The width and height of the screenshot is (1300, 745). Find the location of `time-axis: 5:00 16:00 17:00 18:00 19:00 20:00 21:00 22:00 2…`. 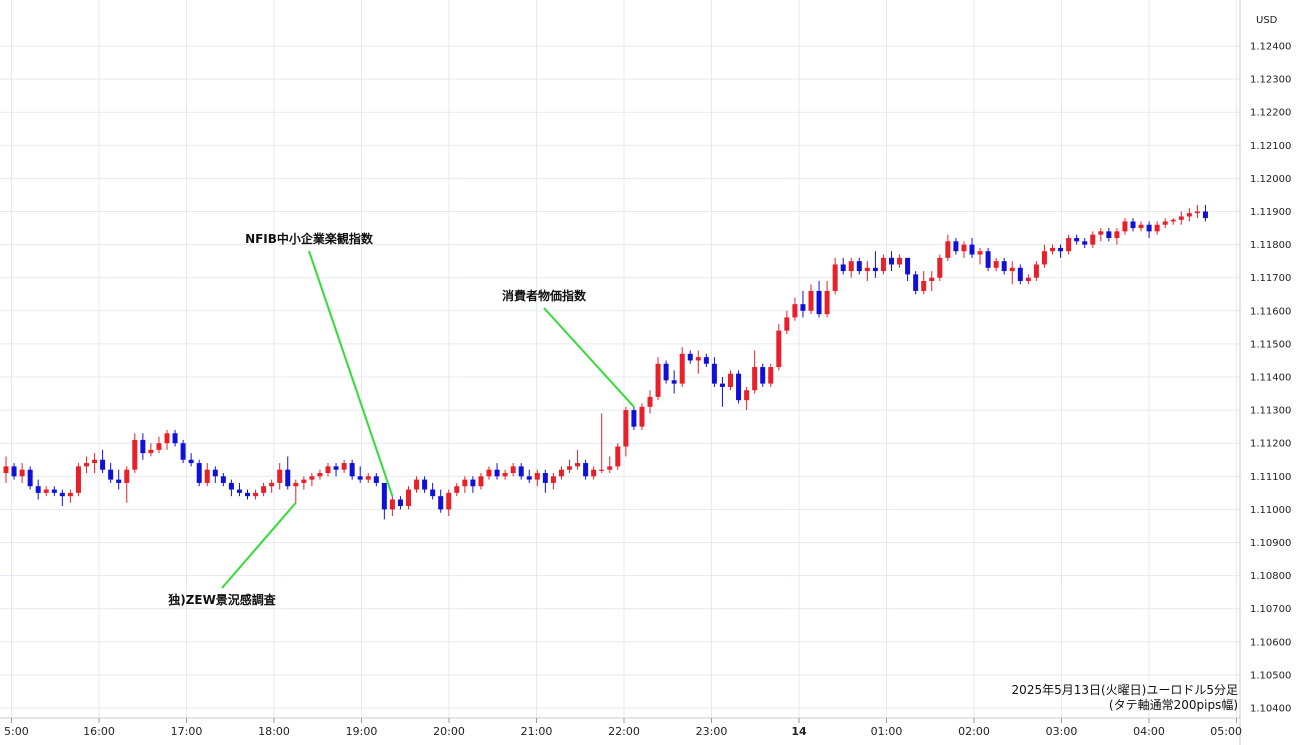

time-axis: 5:00 16:00 17:00 18:00 19:00 20:00 21:00 22:00 2… is located at coordinates (621, 727).